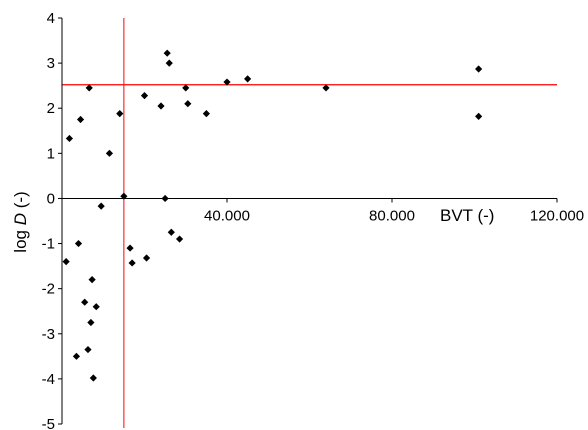 Image resolution: width=588 pixels, height=430 pixels. Describe the element at coordinates (392, 215) in the screenshot. I see `x-tick-label: 80.000` at that location.